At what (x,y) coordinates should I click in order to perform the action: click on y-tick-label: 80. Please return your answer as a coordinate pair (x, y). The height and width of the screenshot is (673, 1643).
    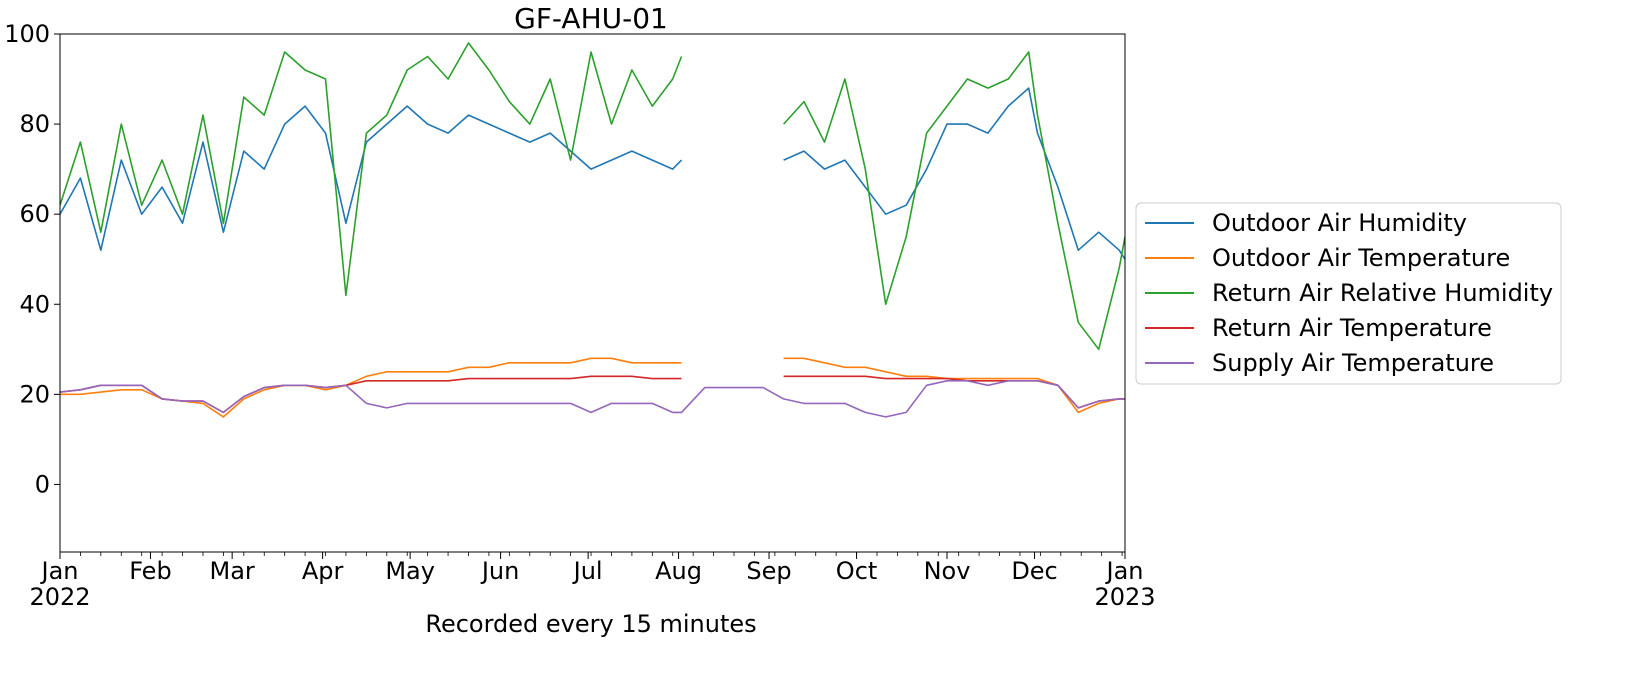
    Looking at the image, I should click on (34, 124).